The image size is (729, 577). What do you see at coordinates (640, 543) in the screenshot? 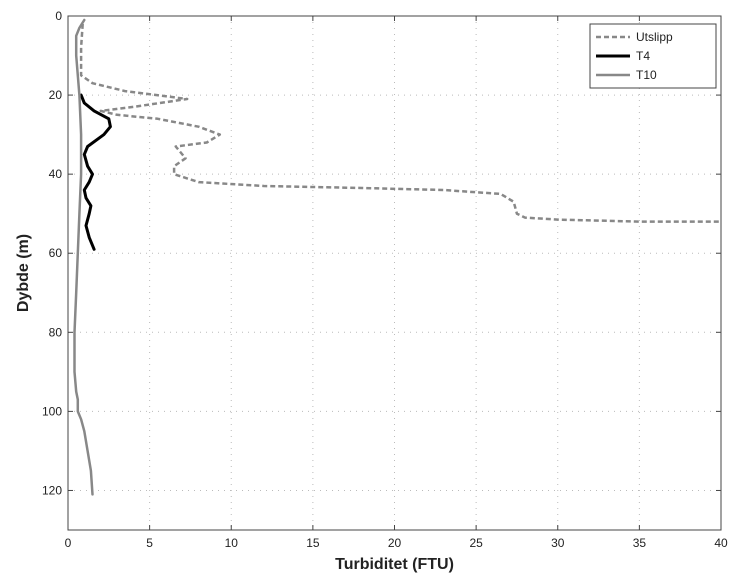
I see `x-tick-label: 35` at bounding box center [640, 543].